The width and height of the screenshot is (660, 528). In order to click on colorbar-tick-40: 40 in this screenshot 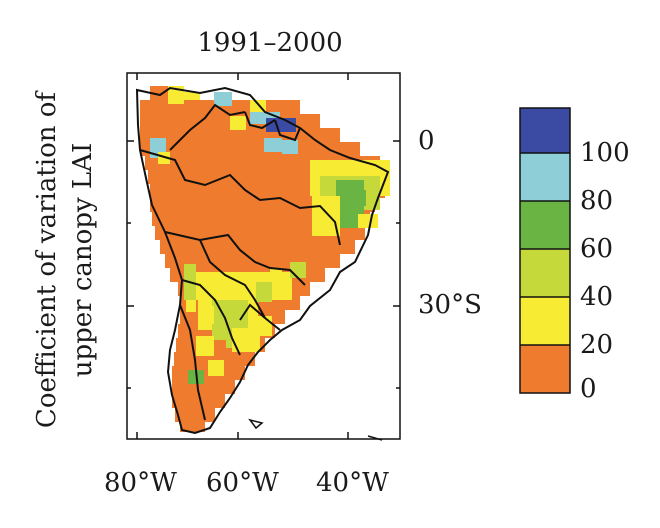, I will do `click(597, 297)`.